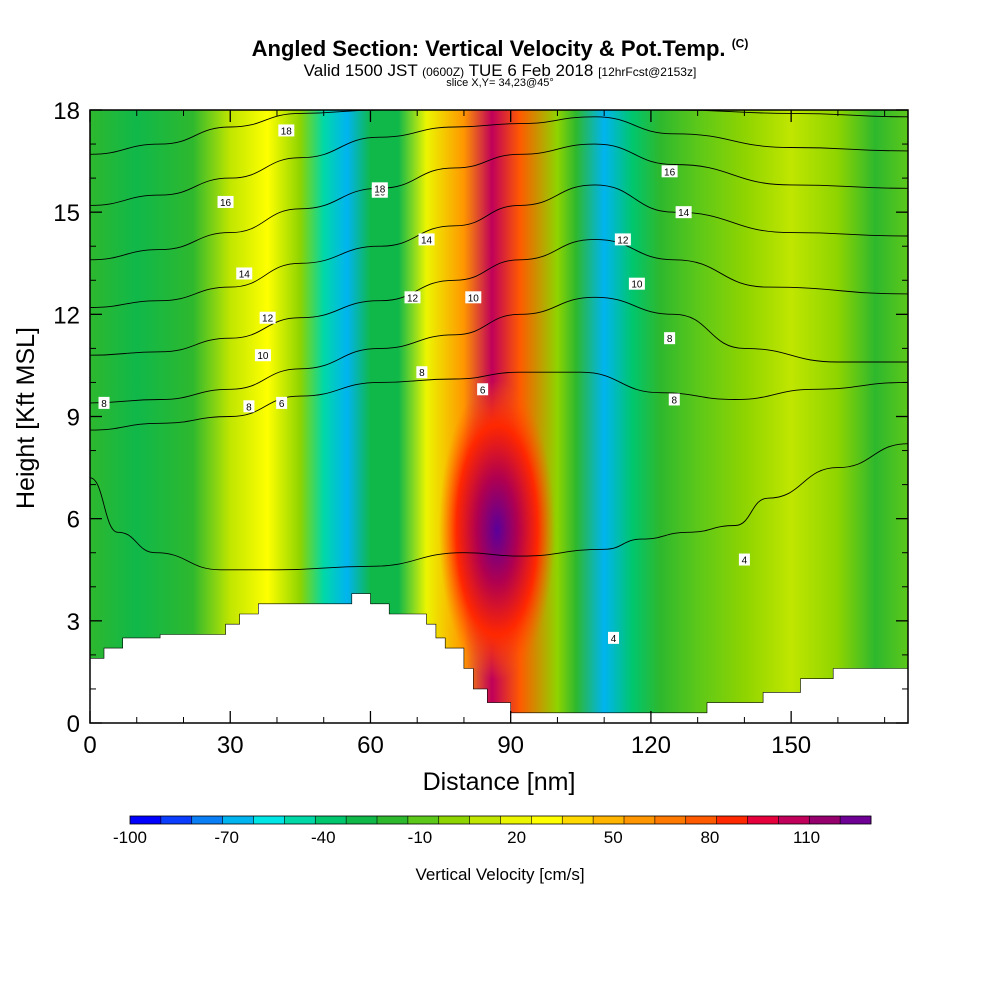 This screenshot has width=1000, height=1000. I want to click on contour-label-8: 10, so click(474, 298).